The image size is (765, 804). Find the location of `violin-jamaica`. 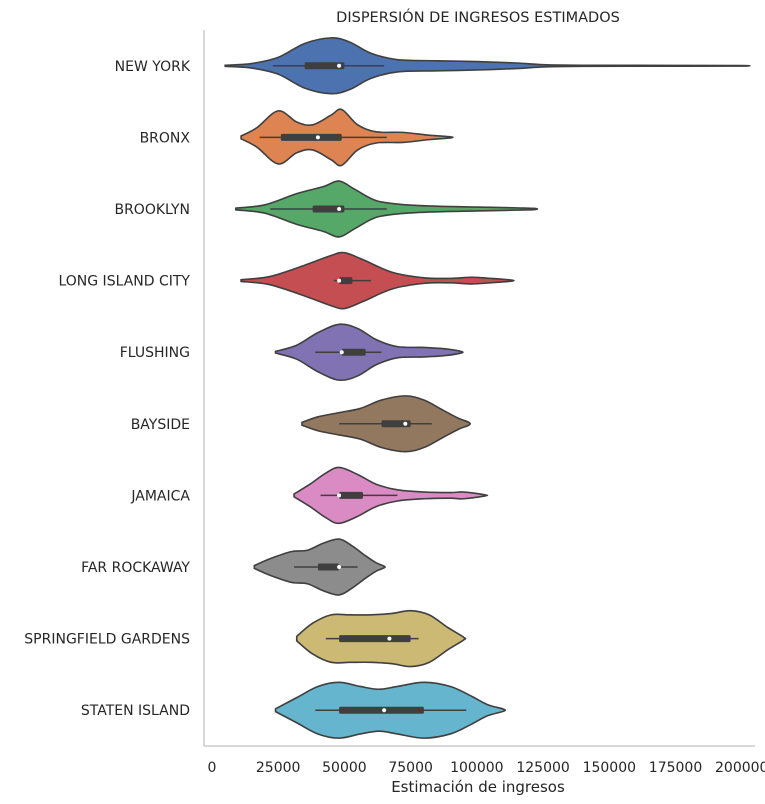

violin-jamaica is located at coordinates (391, 495).